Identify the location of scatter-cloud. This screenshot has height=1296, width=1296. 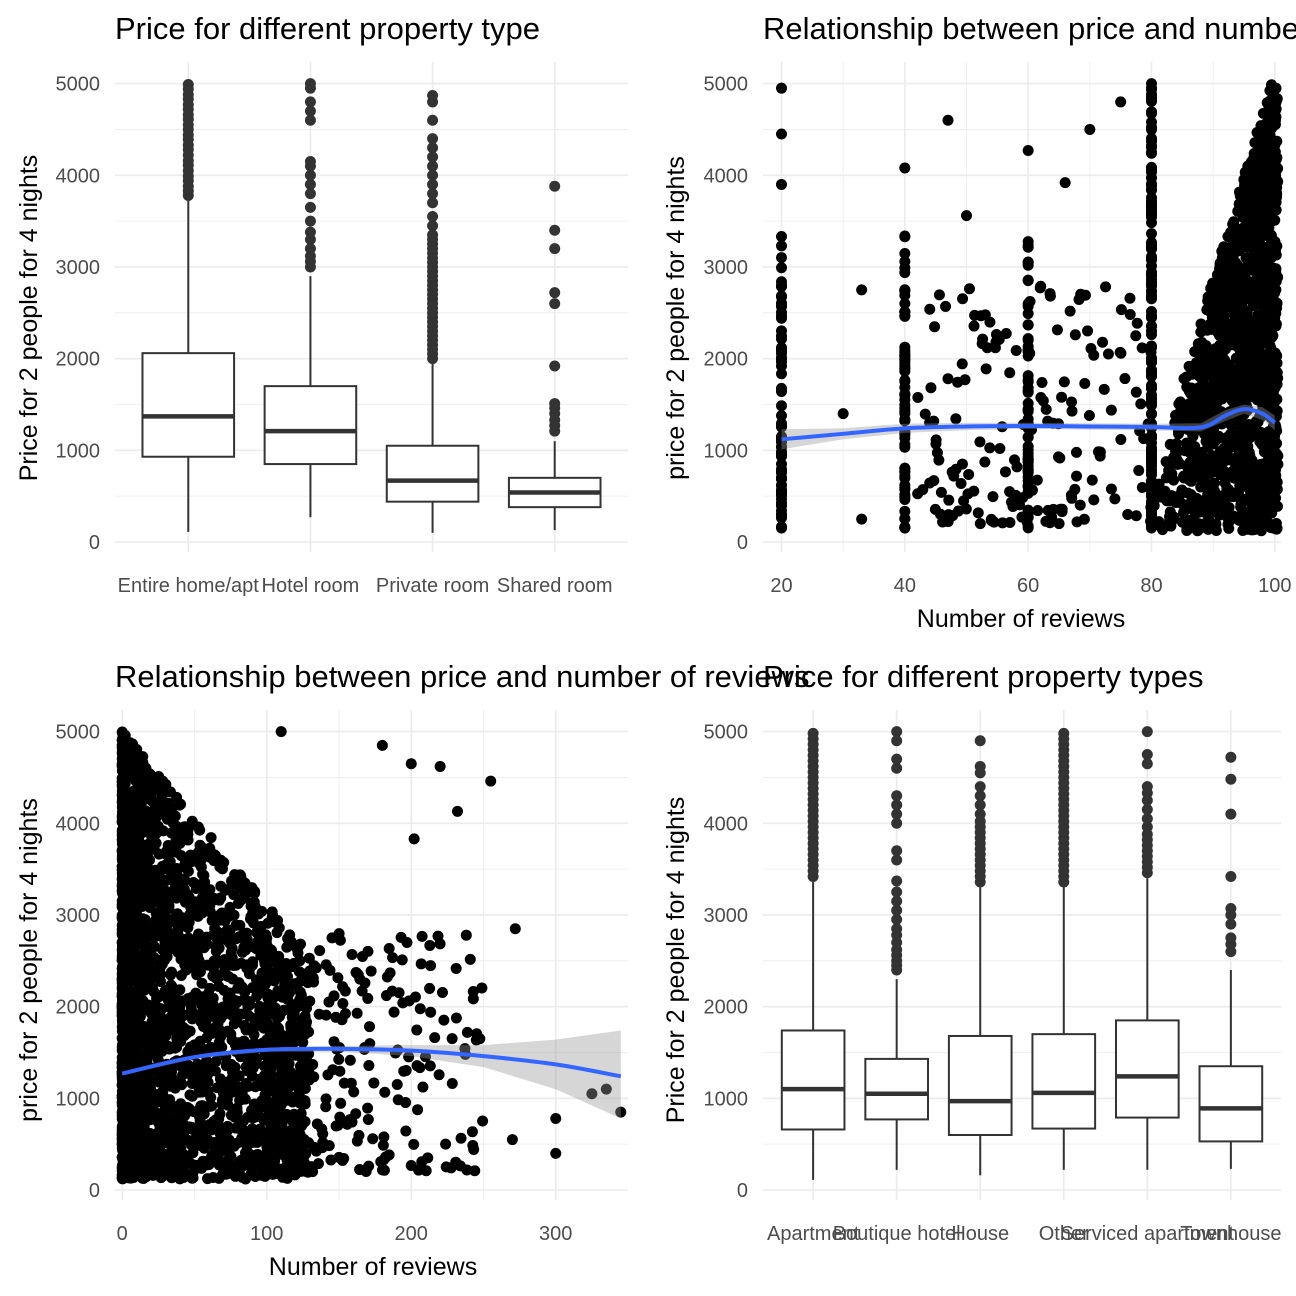
(371, 955).